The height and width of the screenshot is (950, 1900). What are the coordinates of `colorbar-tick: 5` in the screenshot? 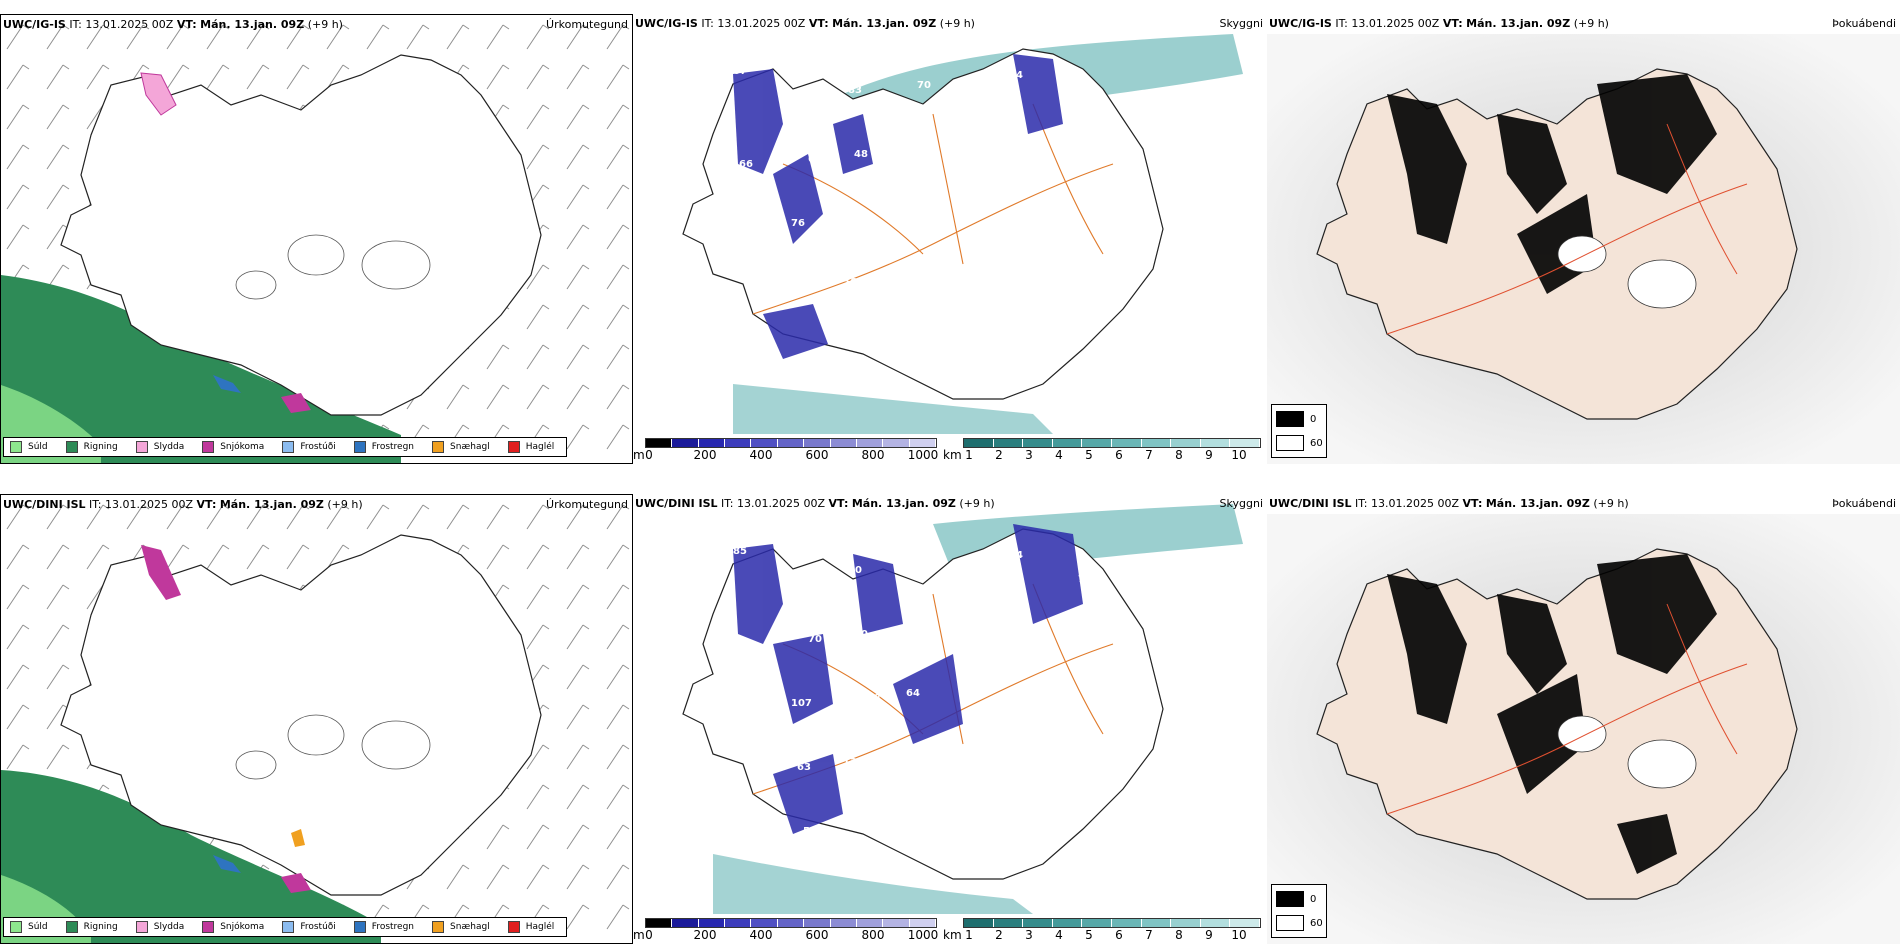 It's located at (1089, 935).